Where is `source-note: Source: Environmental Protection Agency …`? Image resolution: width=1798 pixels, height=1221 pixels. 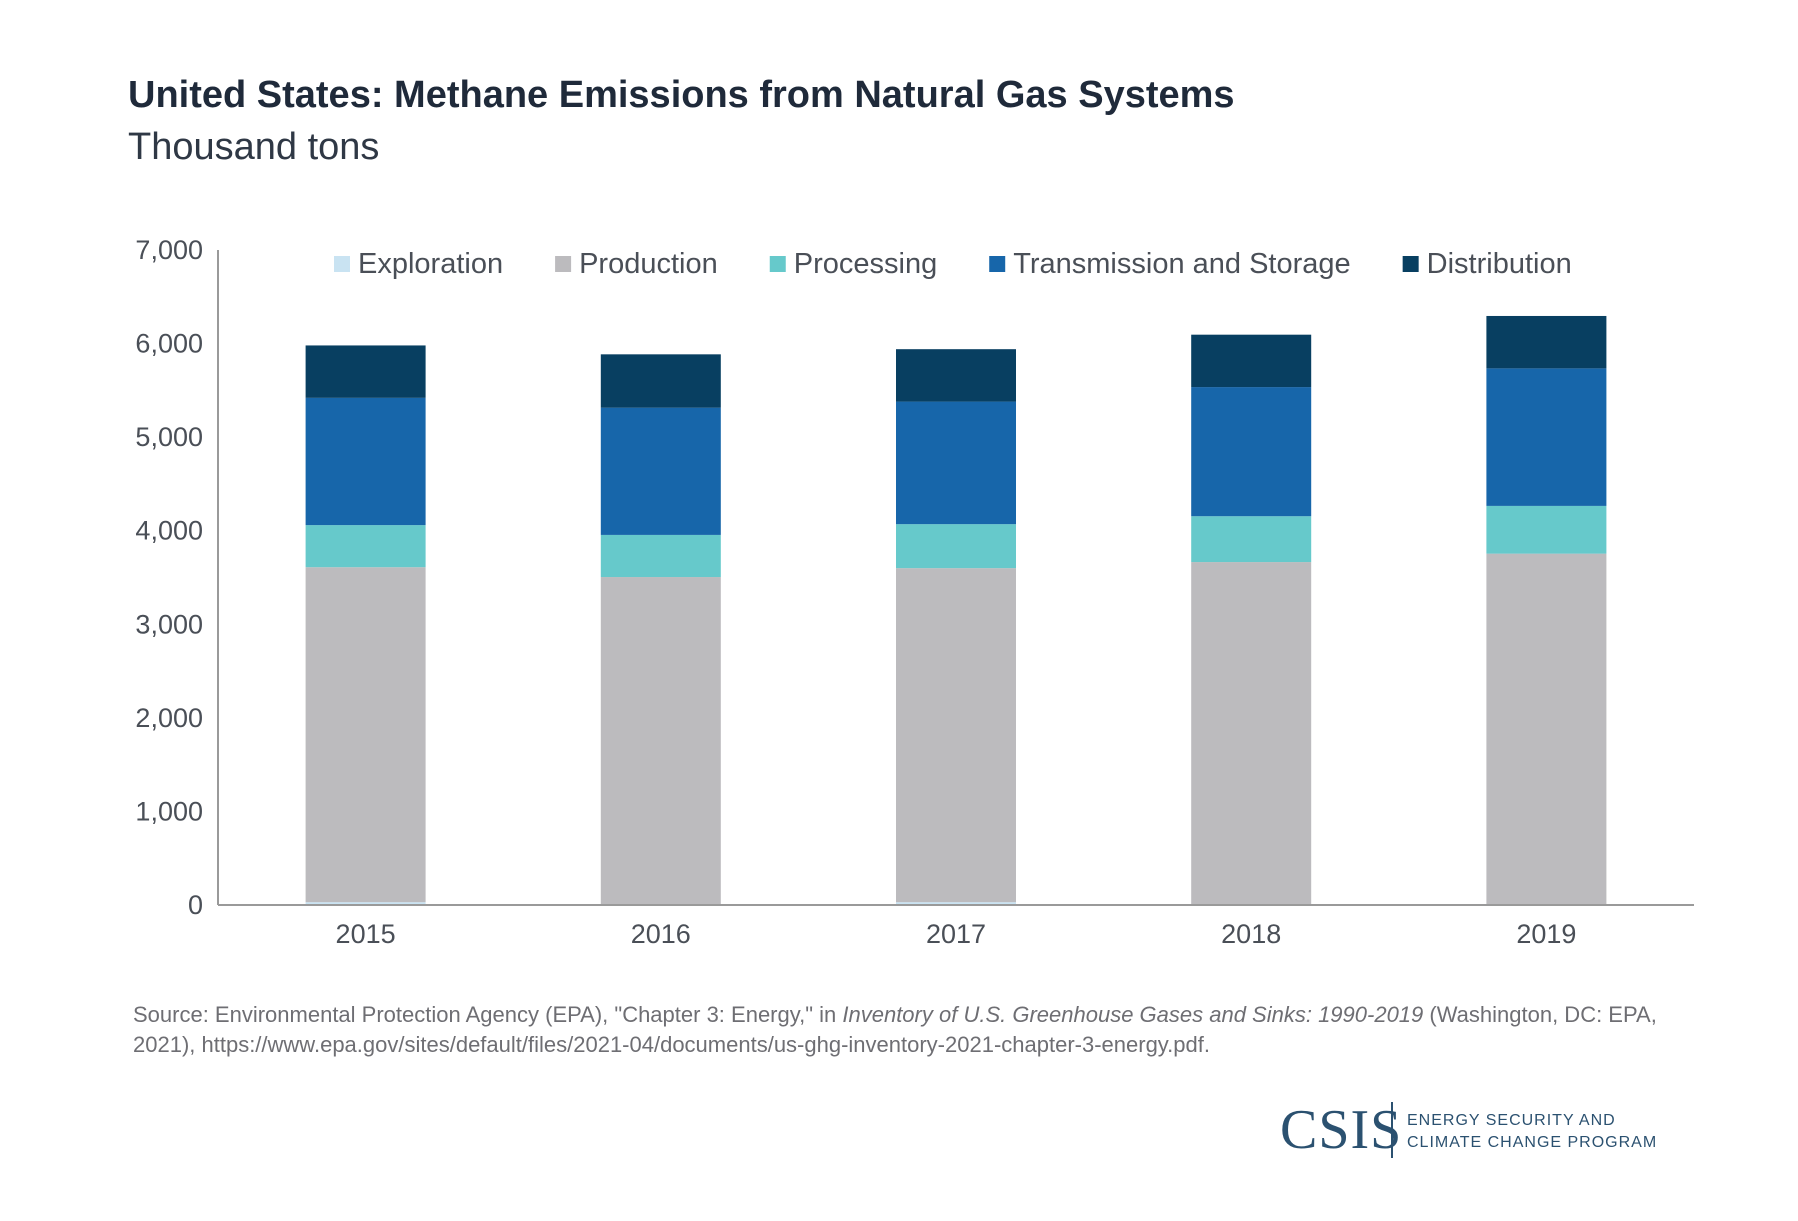
source-note: Source: Environmental Protection Agency … is located at coordinates (913, 1030).